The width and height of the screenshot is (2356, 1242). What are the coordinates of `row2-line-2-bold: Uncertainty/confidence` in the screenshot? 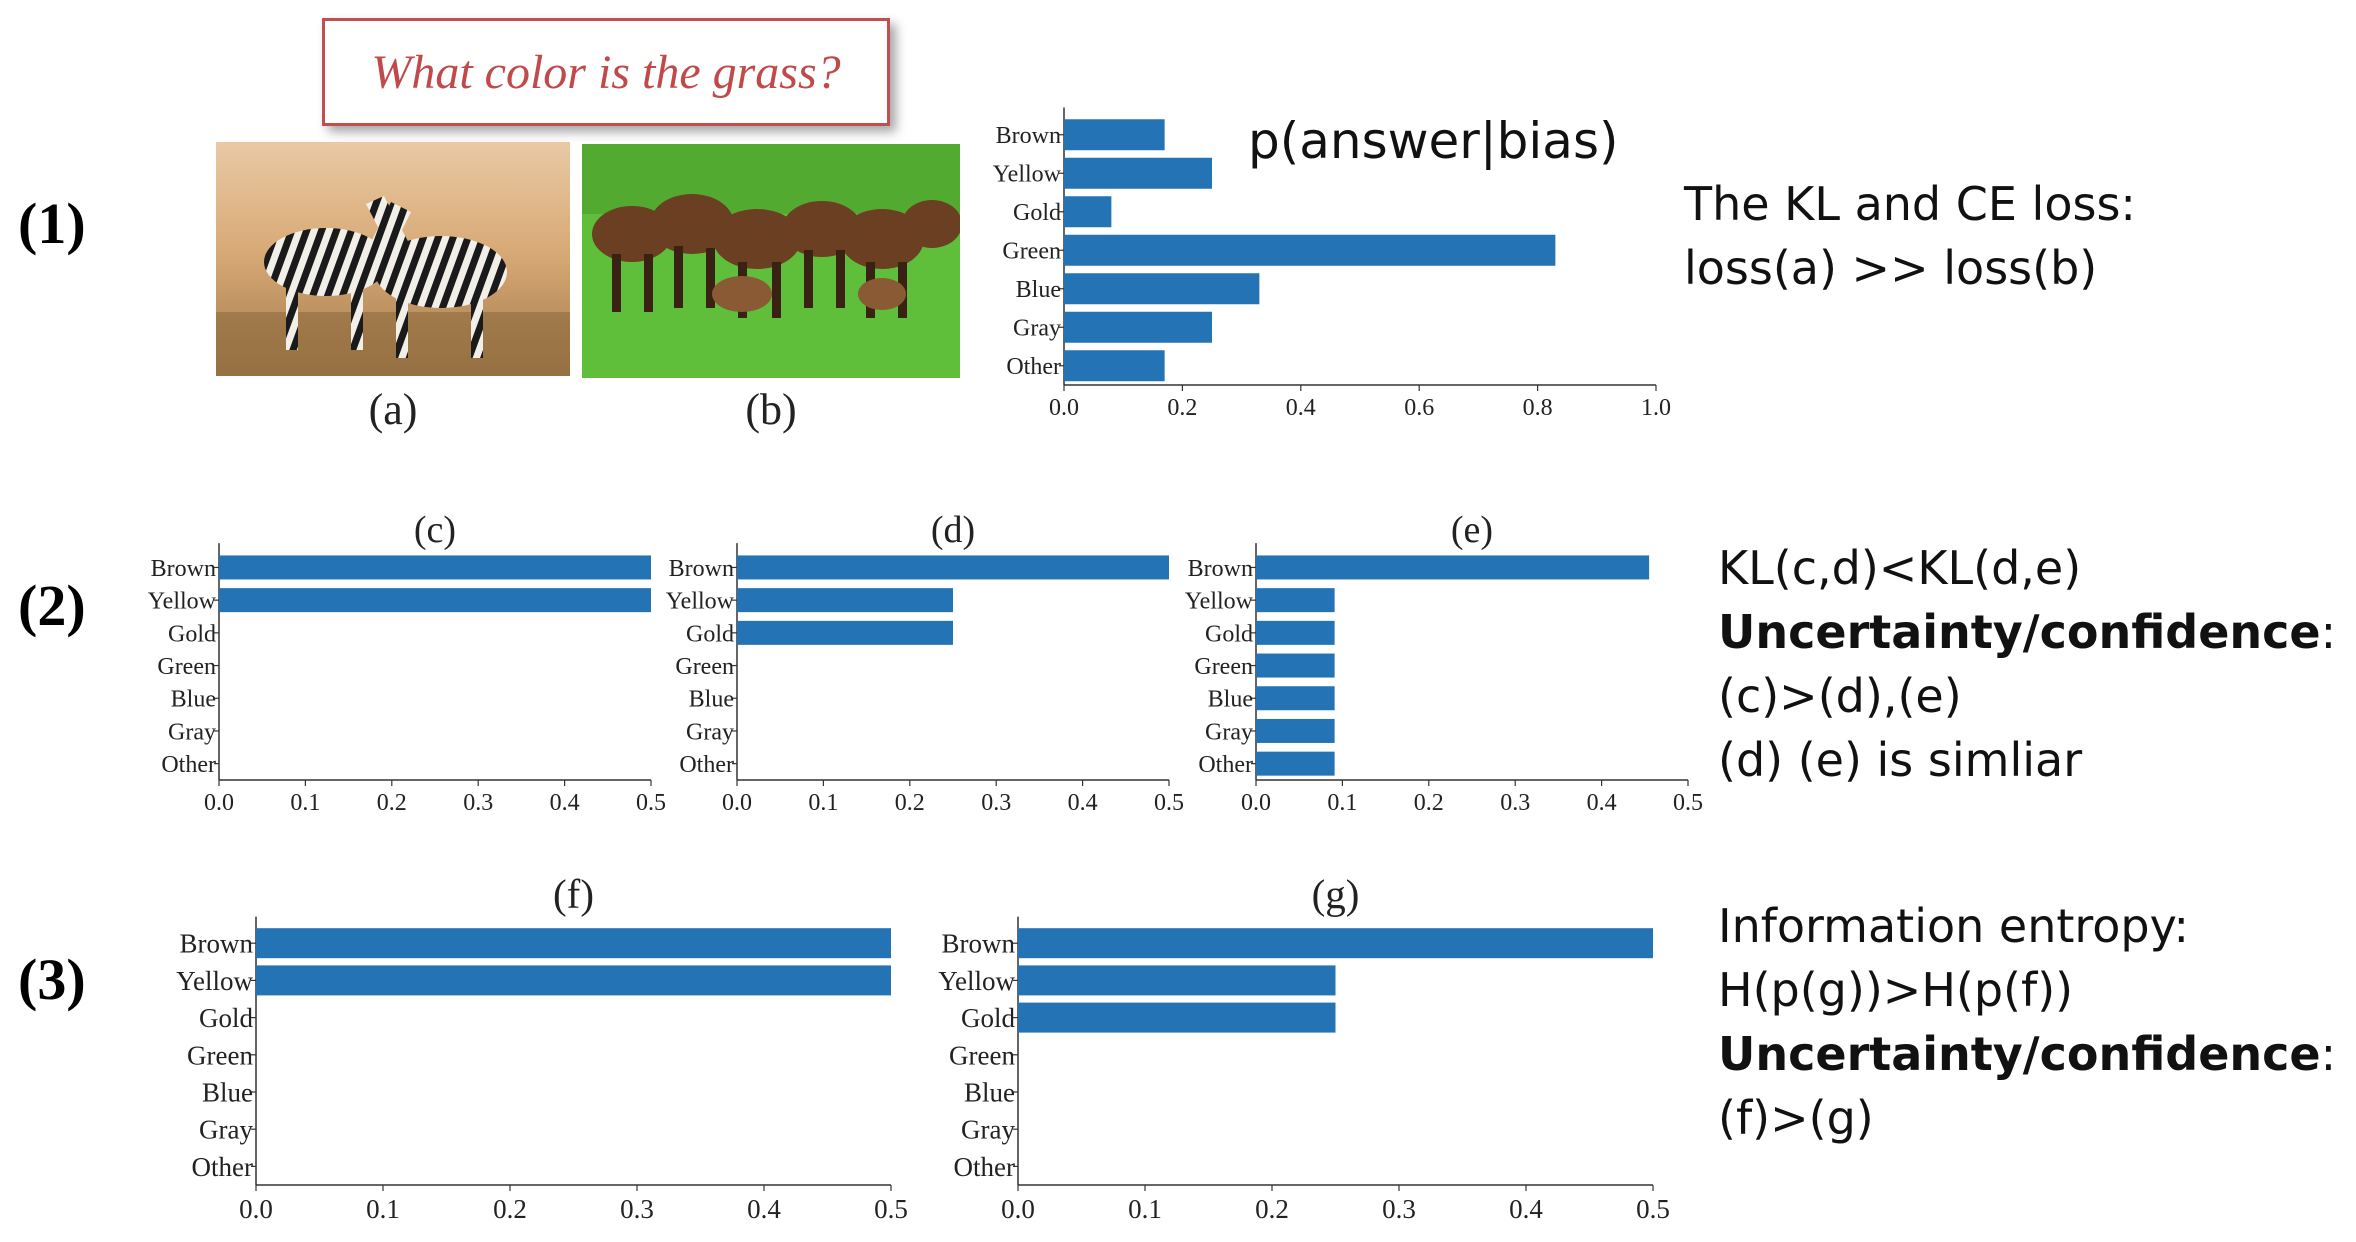 It's located at (2019, 632).